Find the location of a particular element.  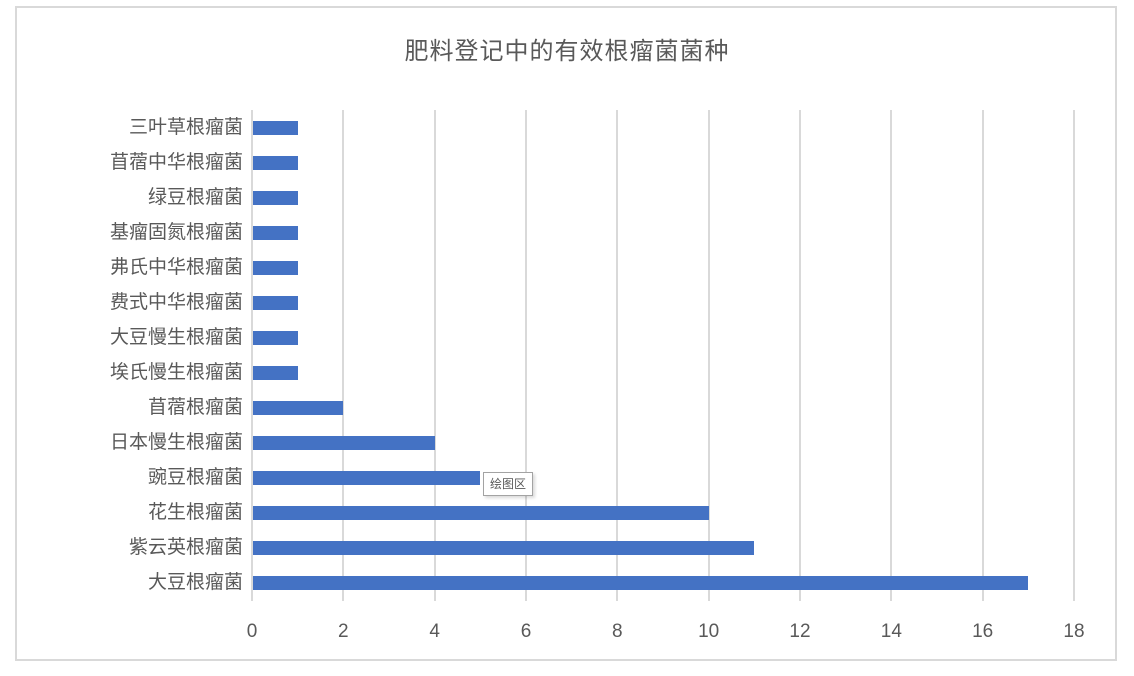

y-axis-category-label: 花生根瘤菌 is located at coordinates (195, 513).